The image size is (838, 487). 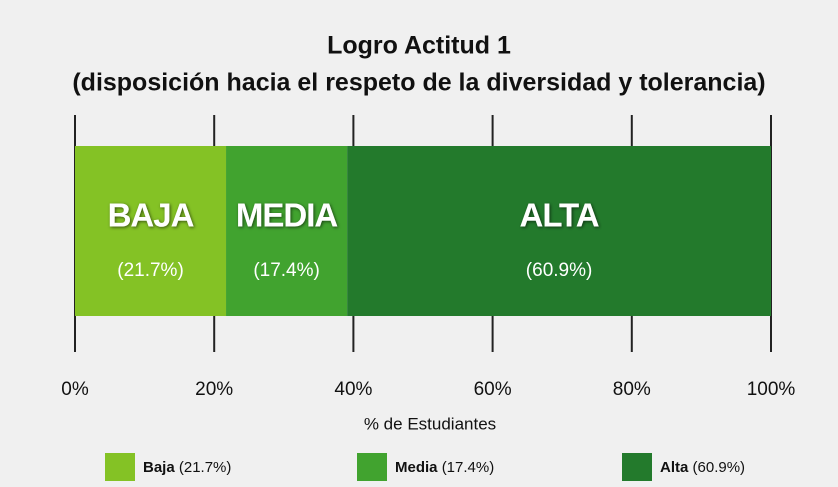 I want to click on x-tick-label: 20%, so click(x=214, y=389).